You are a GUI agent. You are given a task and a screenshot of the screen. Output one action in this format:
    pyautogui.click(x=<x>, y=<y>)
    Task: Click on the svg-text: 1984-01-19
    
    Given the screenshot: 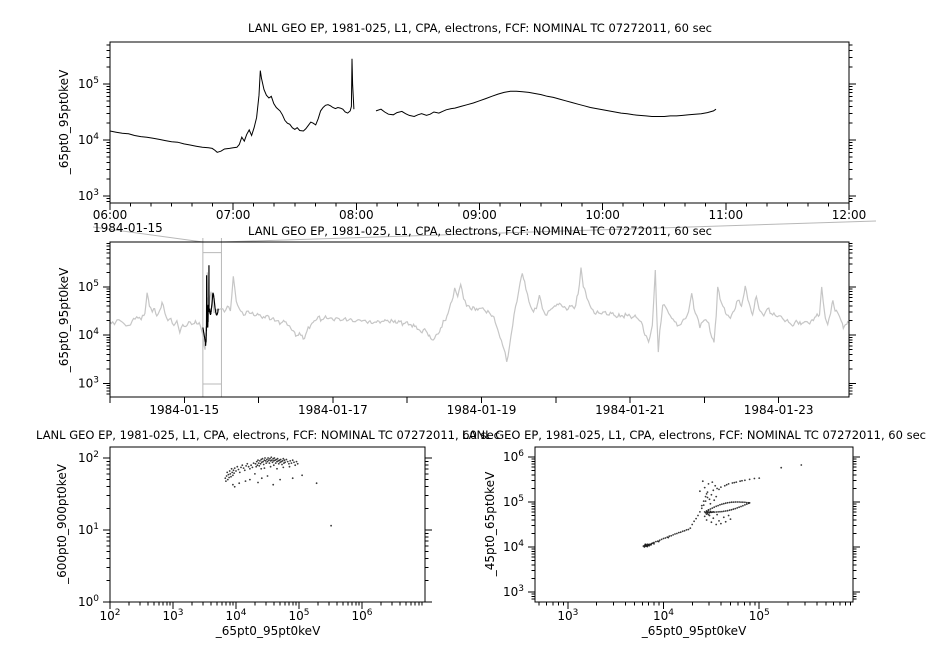 What is the action you would take?
    pyautogui.click(x=482, y=410)
    